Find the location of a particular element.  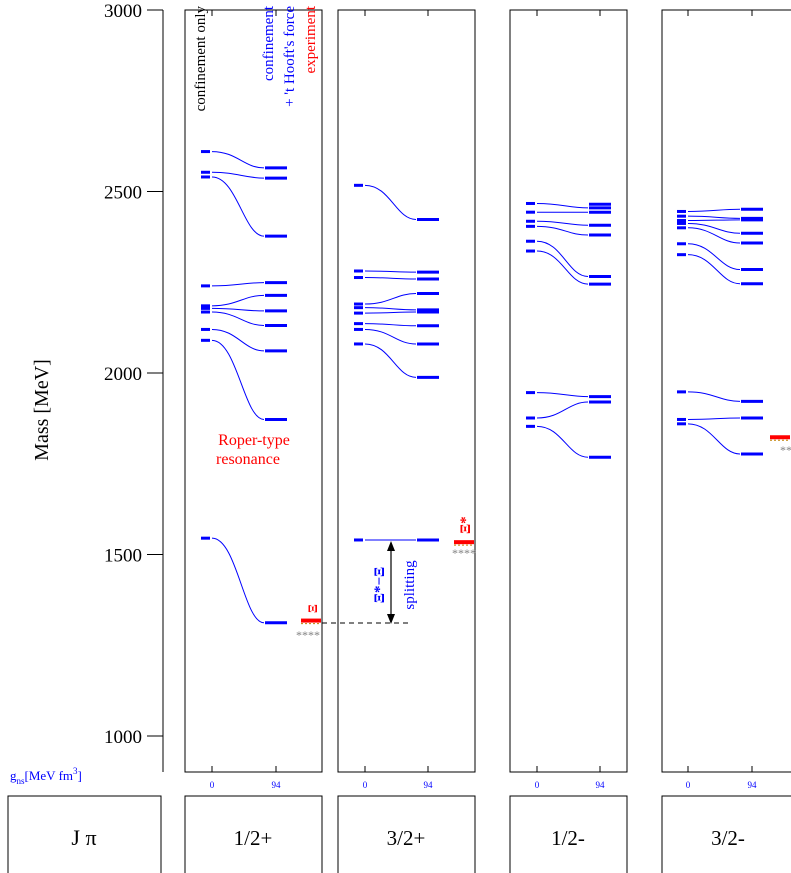

y-tick-label: 1500 is located at coordinates (123, 556).